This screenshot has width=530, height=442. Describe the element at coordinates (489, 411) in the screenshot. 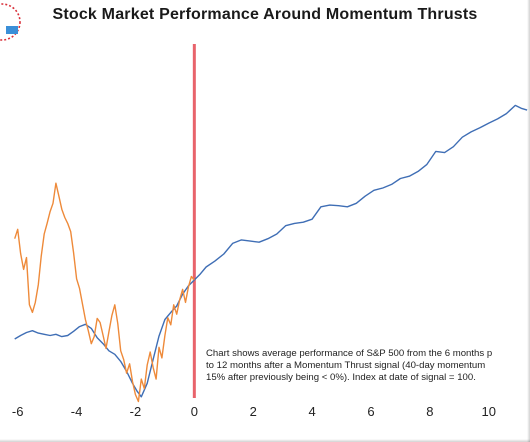

I see `x-tick-label: 10` at that location.